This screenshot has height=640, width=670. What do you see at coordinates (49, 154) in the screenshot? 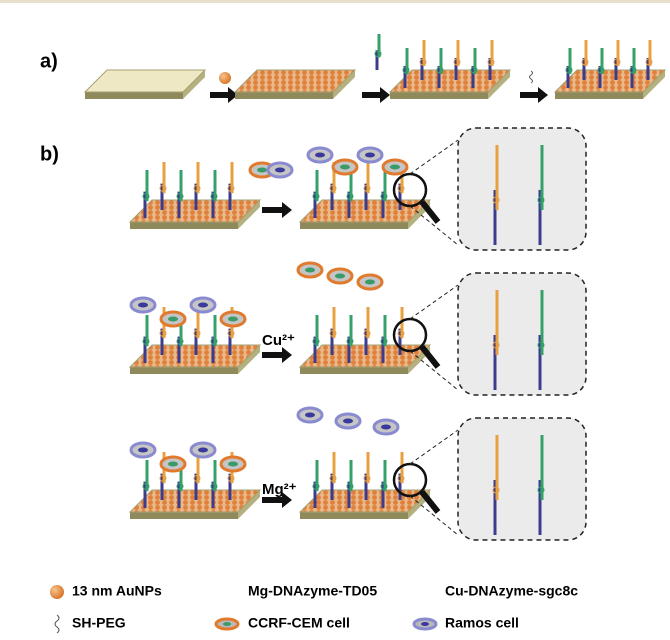
I see `panel-label: b)` at bounding box center [49, 154].